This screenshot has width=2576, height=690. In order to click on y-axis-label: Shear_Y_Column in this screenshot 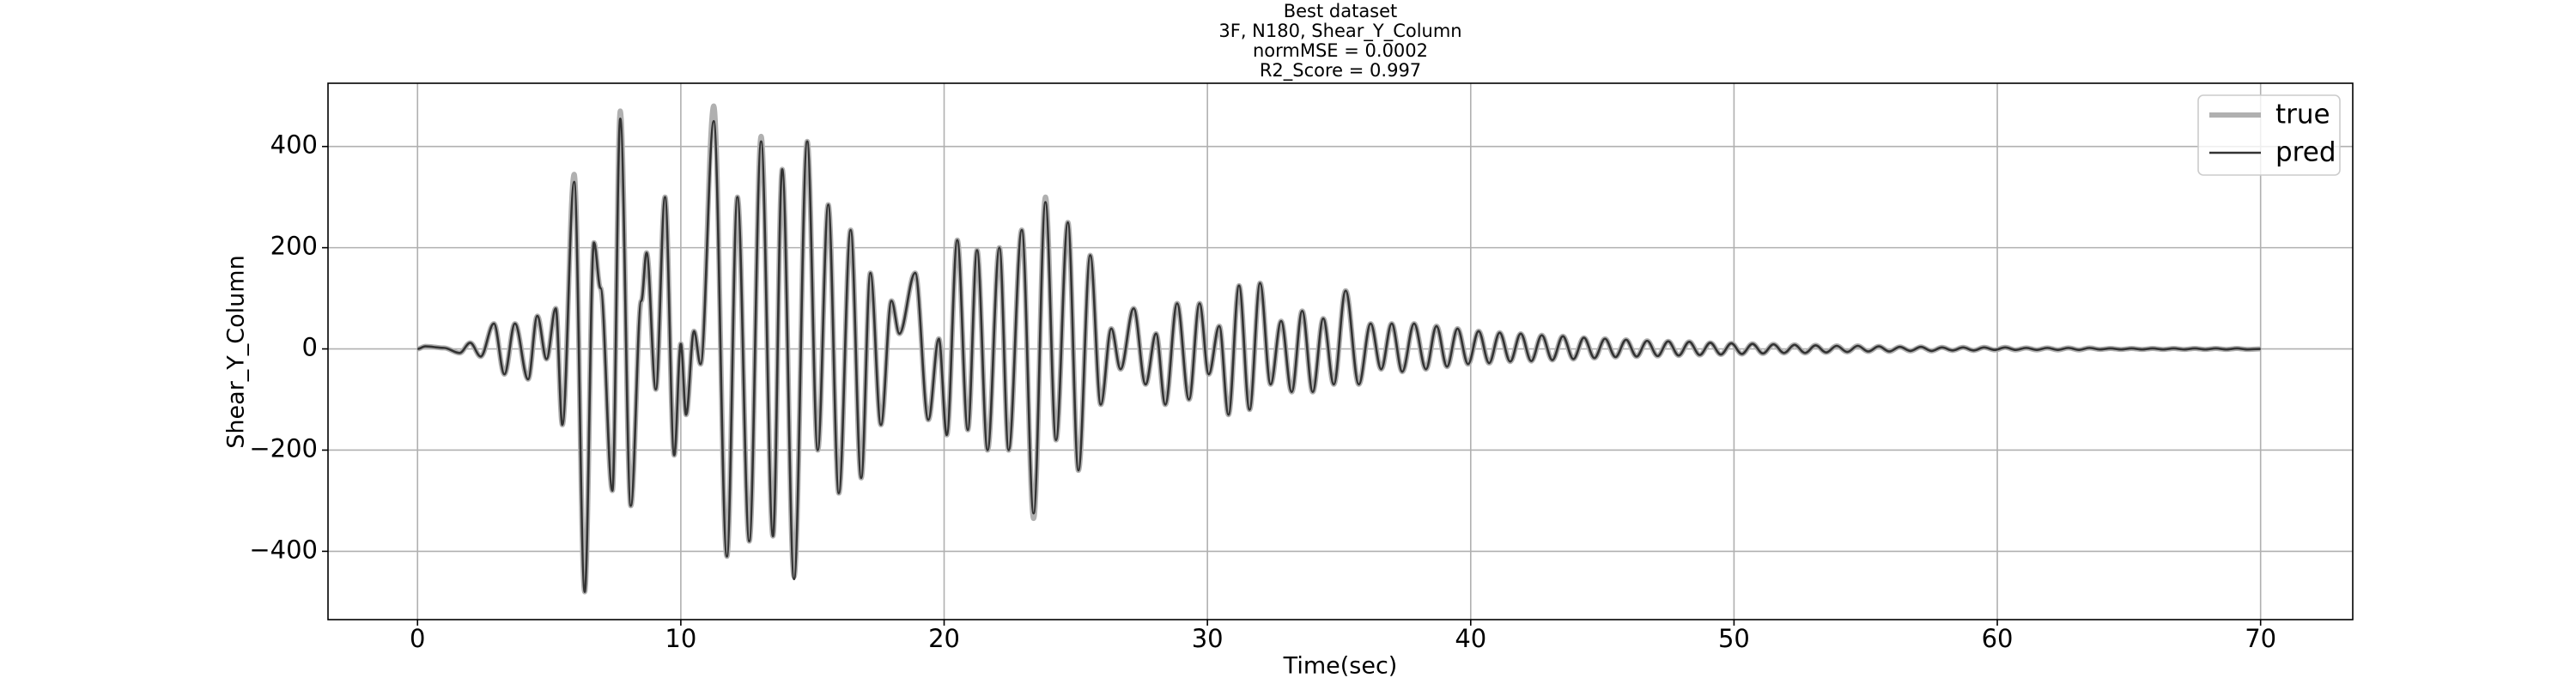, I will do `click(237, 351)`.